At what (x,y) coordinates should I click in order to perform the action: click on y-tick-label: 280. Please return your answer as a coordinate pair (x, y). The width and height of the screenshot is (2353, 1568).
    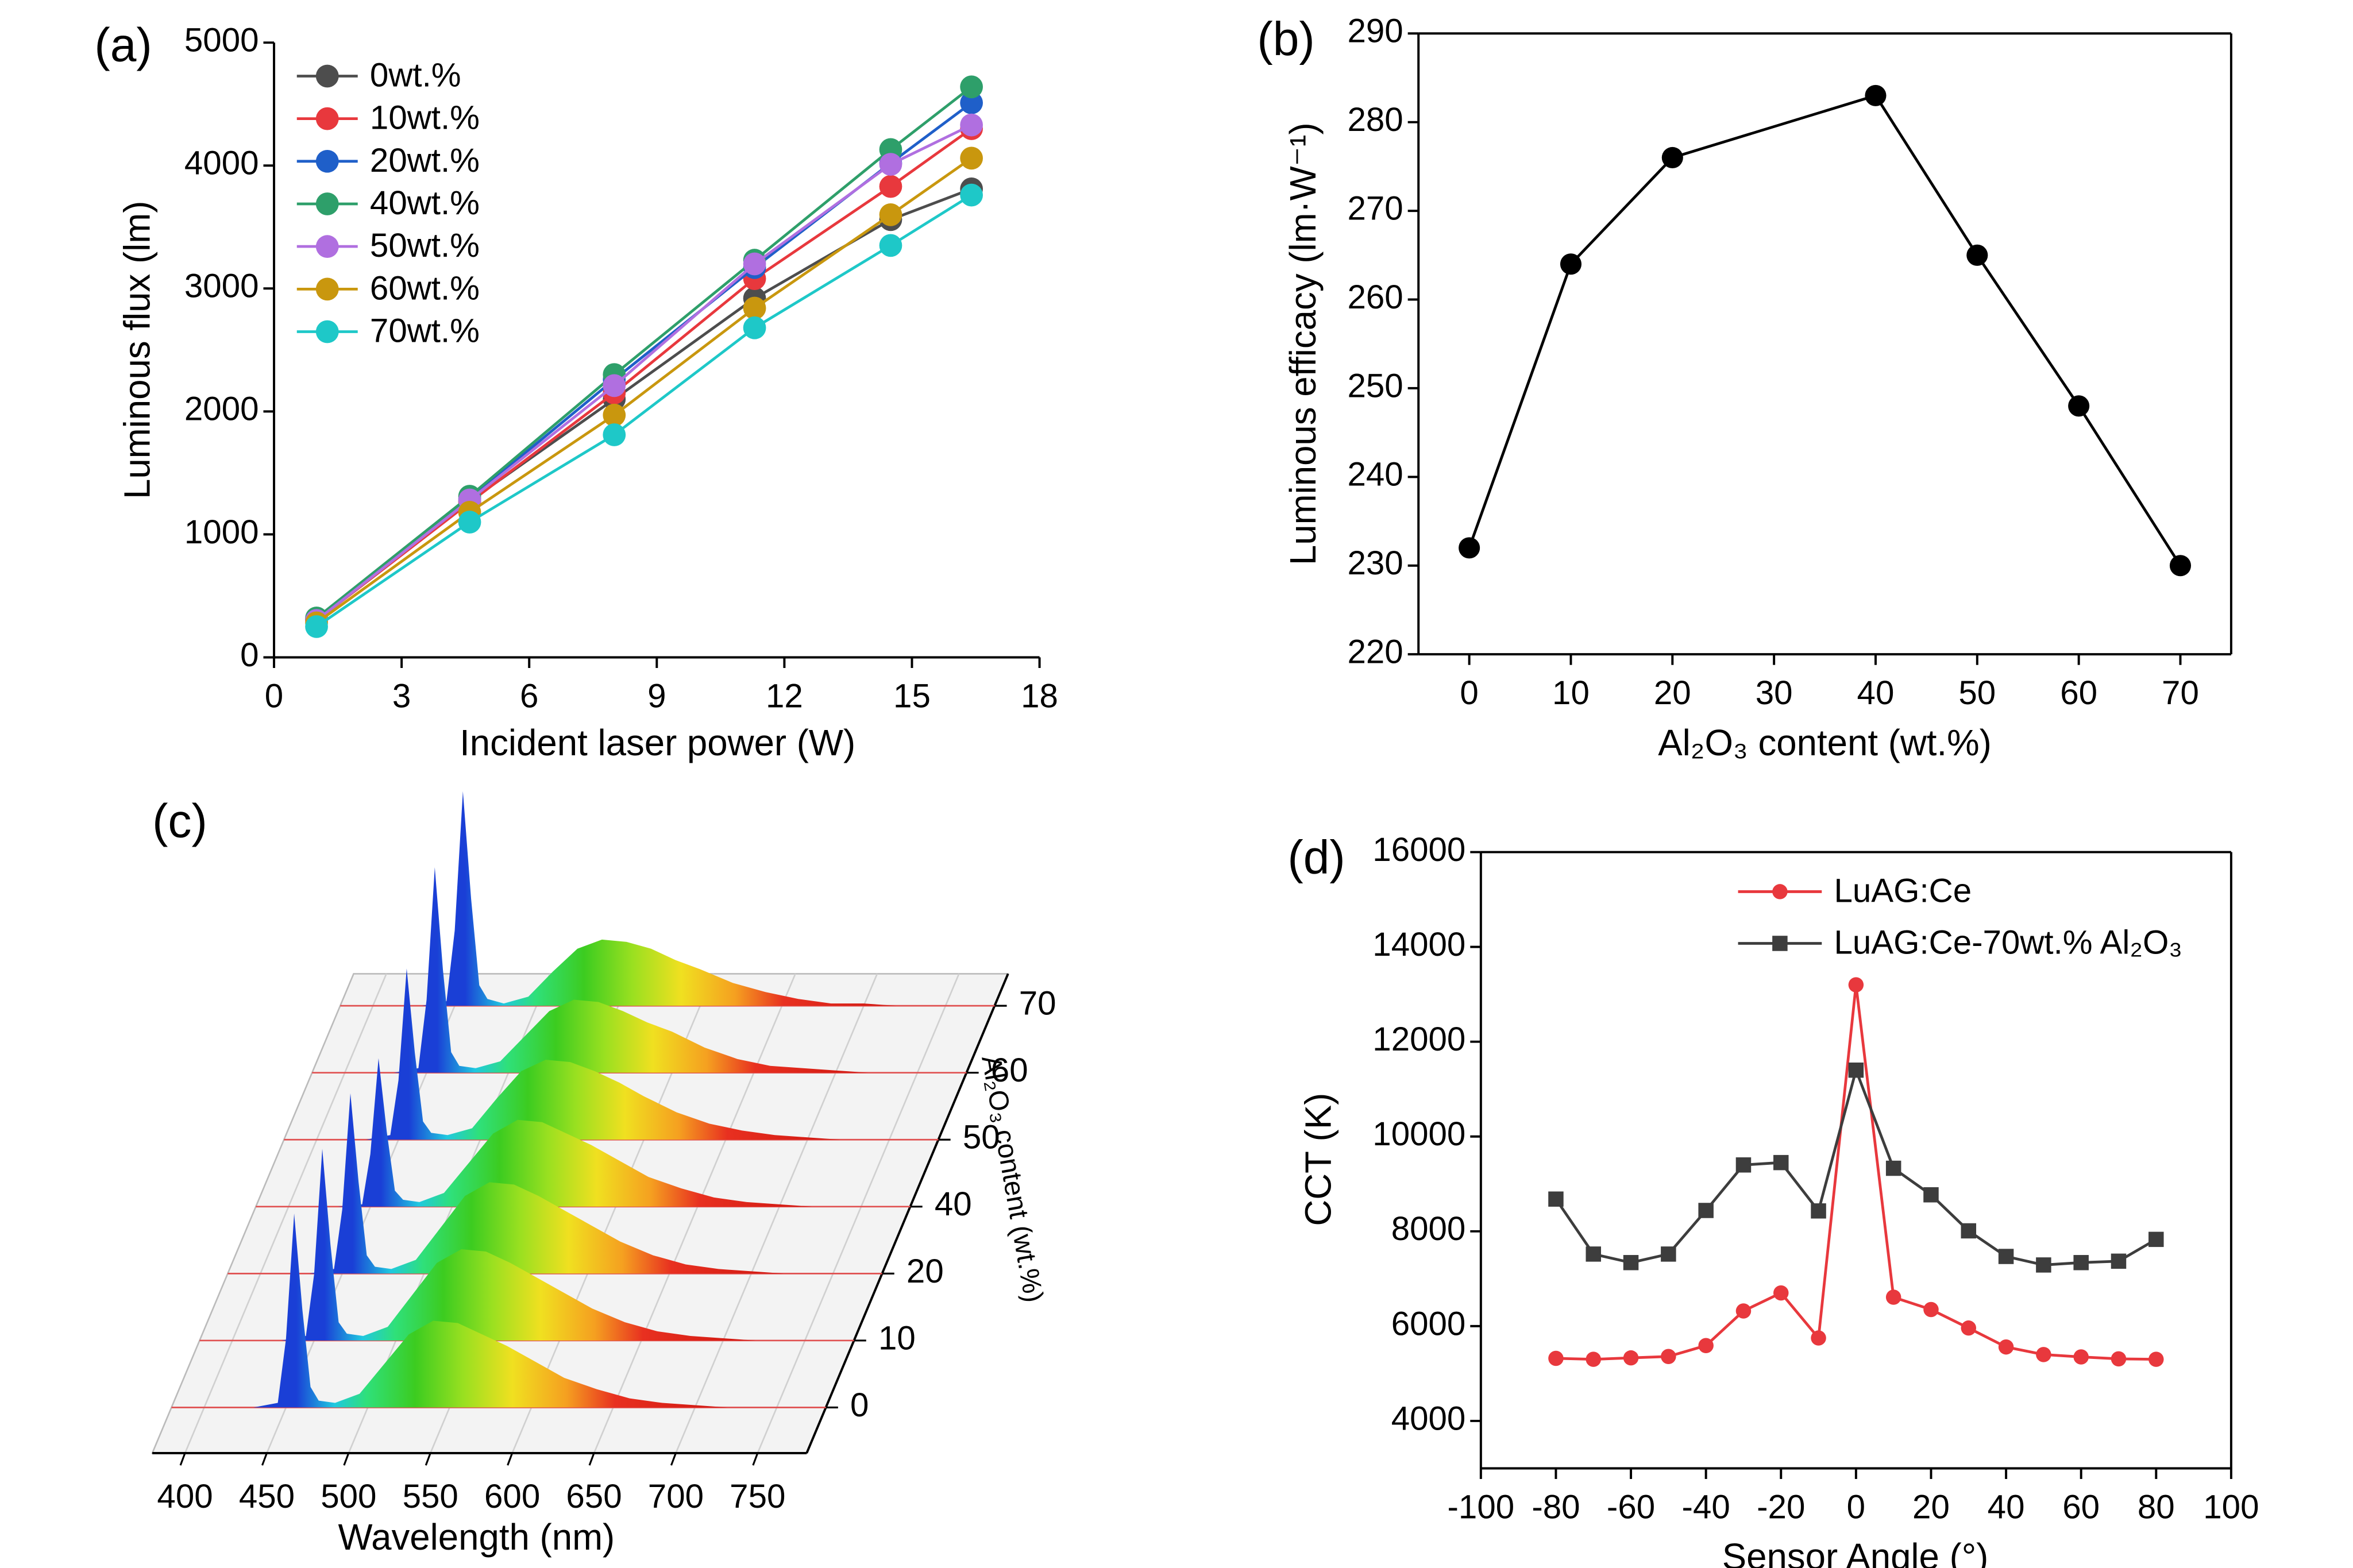
    Looking at the image, I should click on (1375, 119).